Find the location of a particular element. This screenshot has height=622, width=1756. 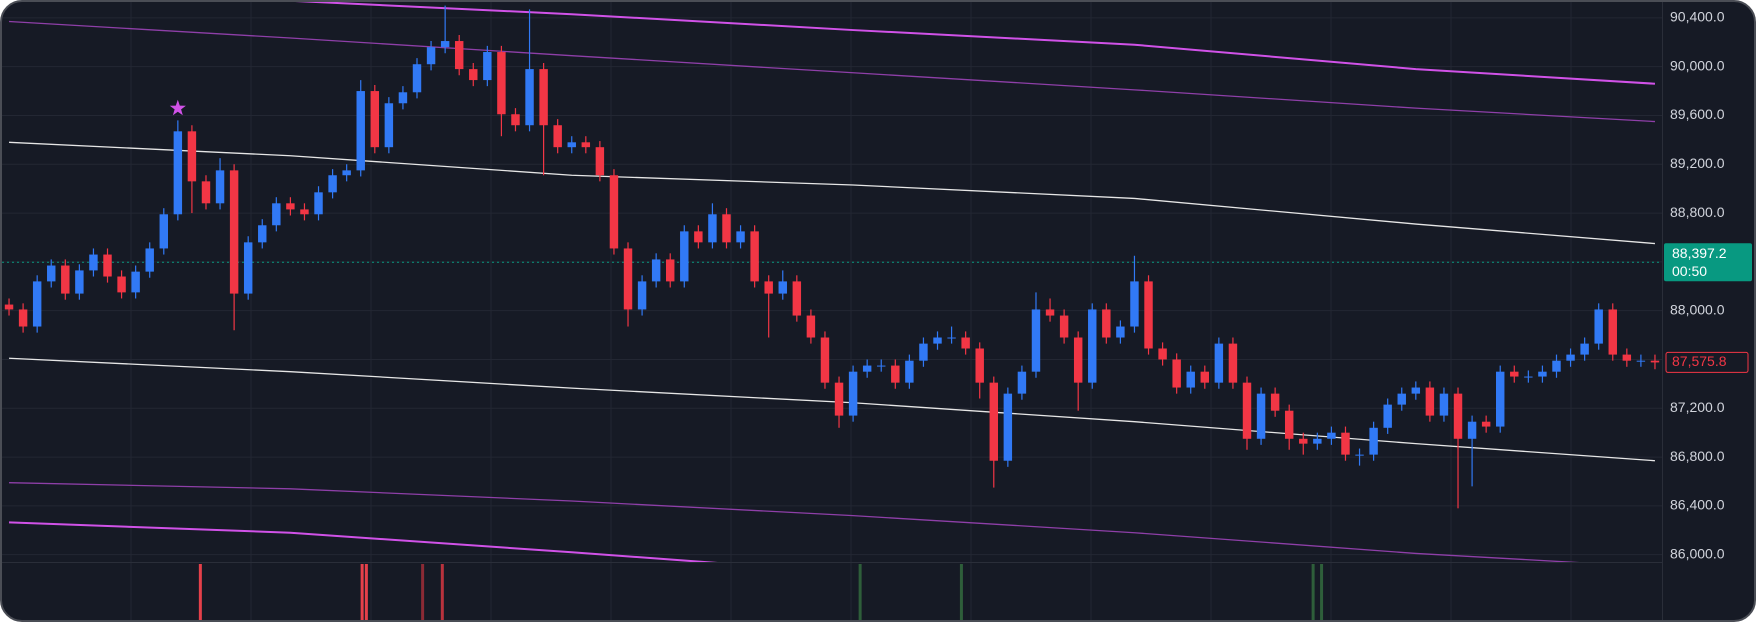

indicator-pane is located at coordinates (761, 592).